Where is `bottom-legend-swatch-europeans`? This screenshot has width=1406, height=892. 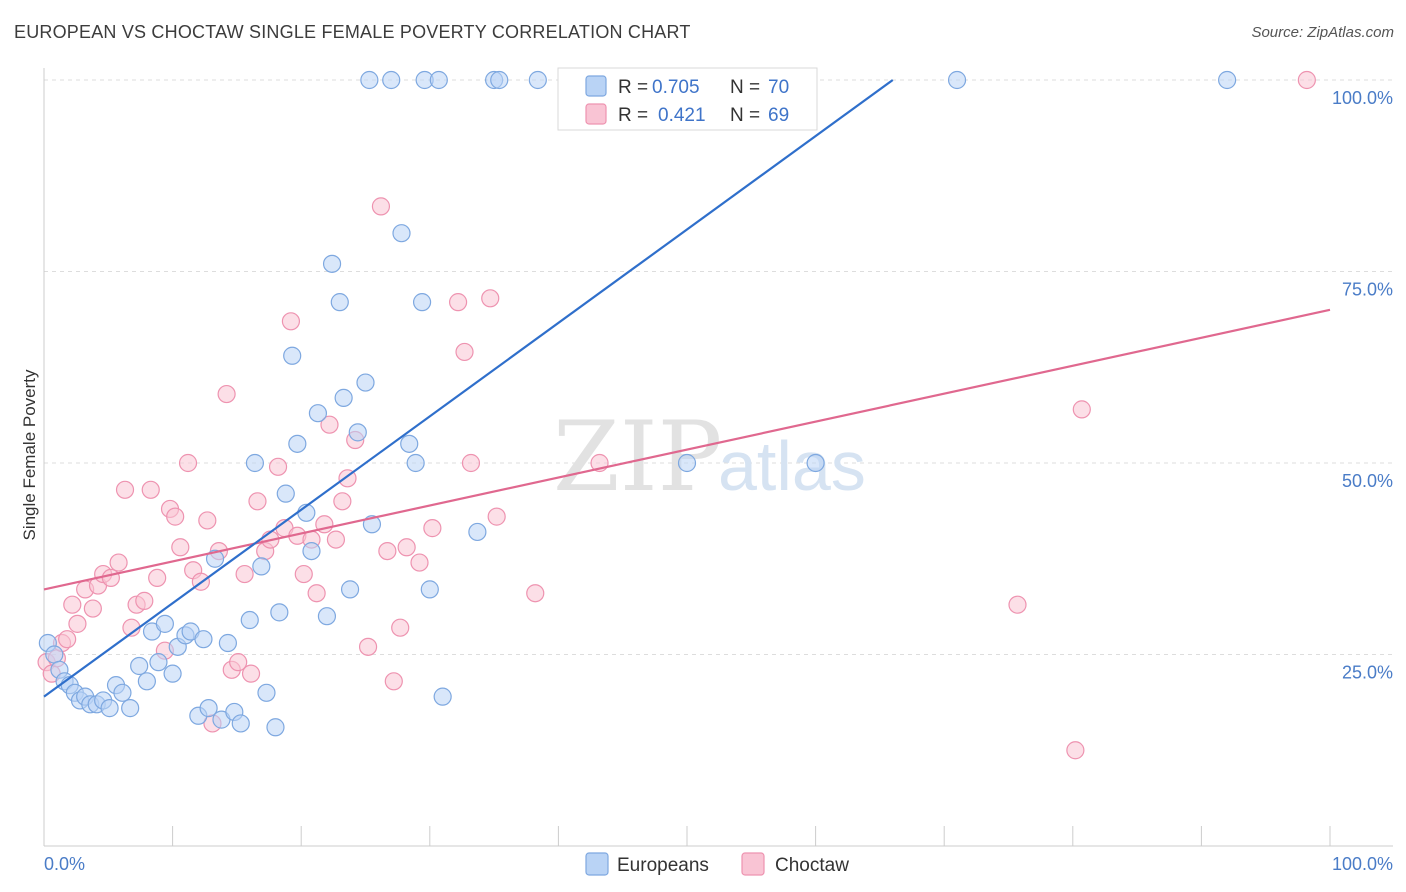 bottom-legend-swatch-europeans is located at coordinates (597, 864).